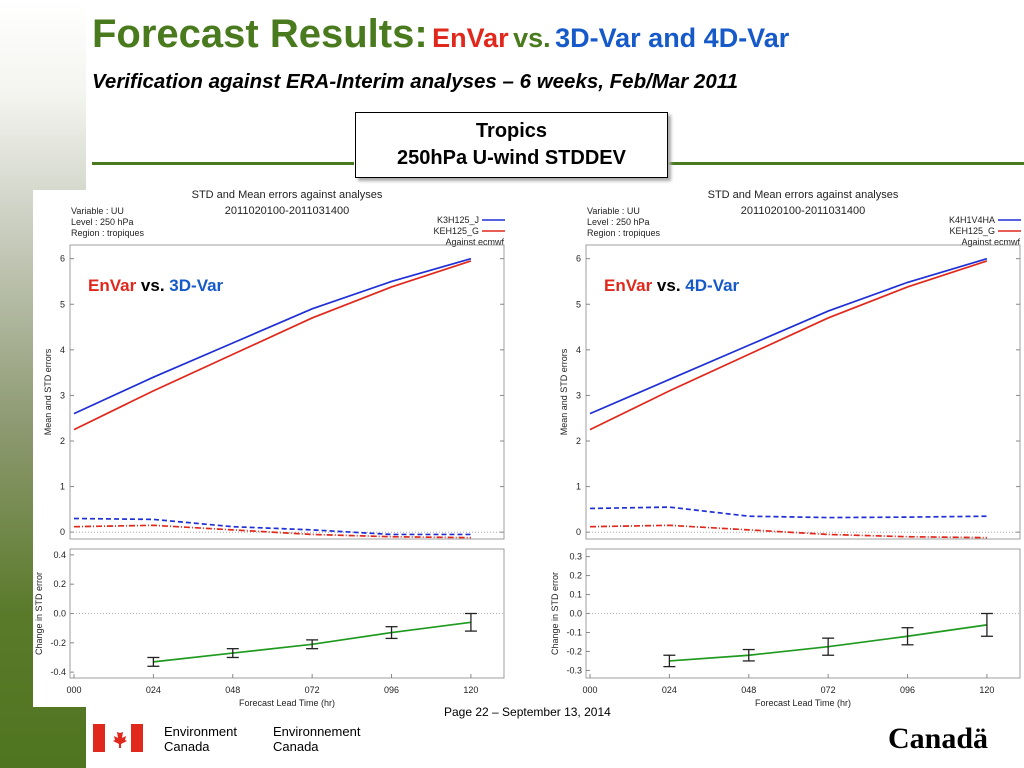  What do you see at coordinates (846, 163) in the screenshot?
I see `divider-right` at bounding box center [846, 163].